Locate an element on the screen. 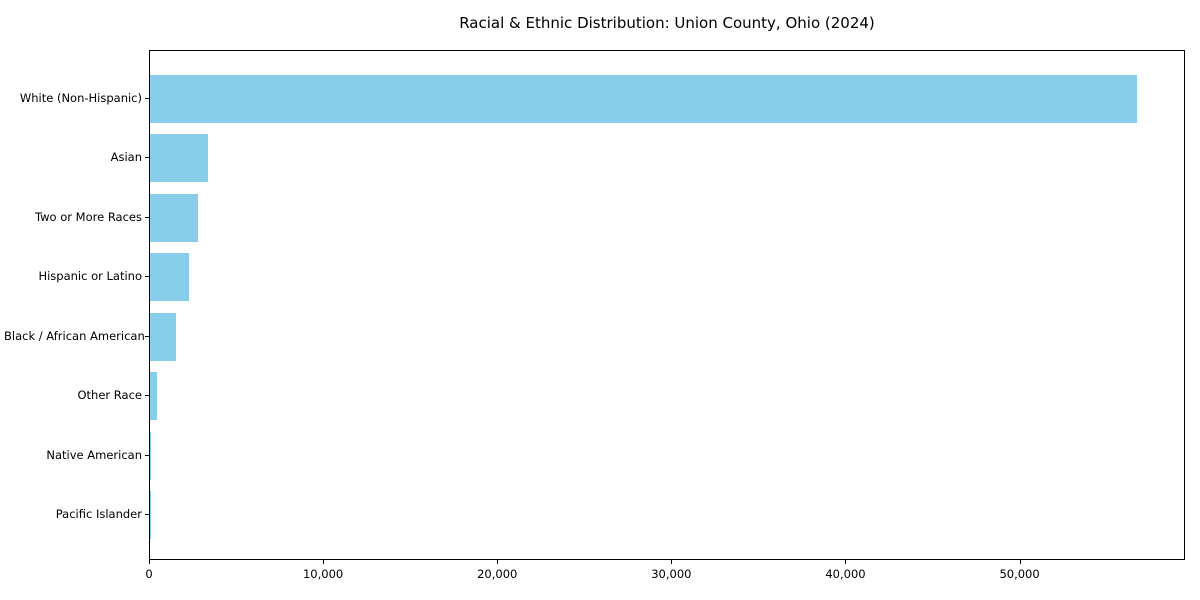 This screenshot has width=1200, height=600. x-axis-tick-label: 0 is located at coordinates (149, 574).